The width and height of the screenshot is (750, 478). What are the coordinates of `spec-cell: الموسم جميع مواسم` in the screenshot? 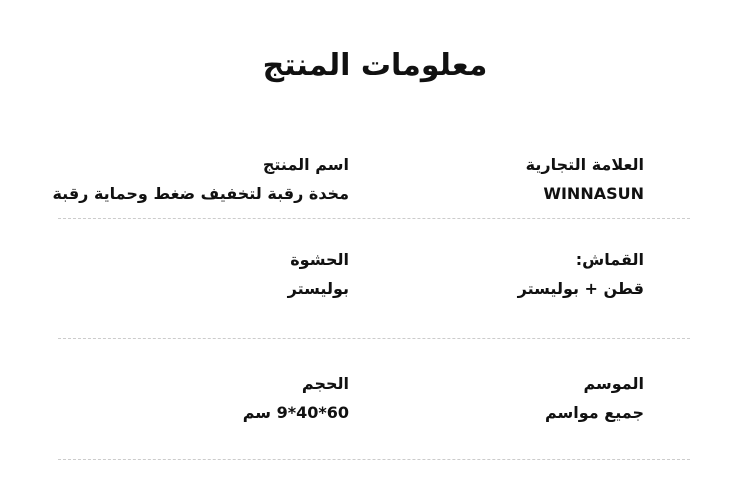 It's located at (494, 398).